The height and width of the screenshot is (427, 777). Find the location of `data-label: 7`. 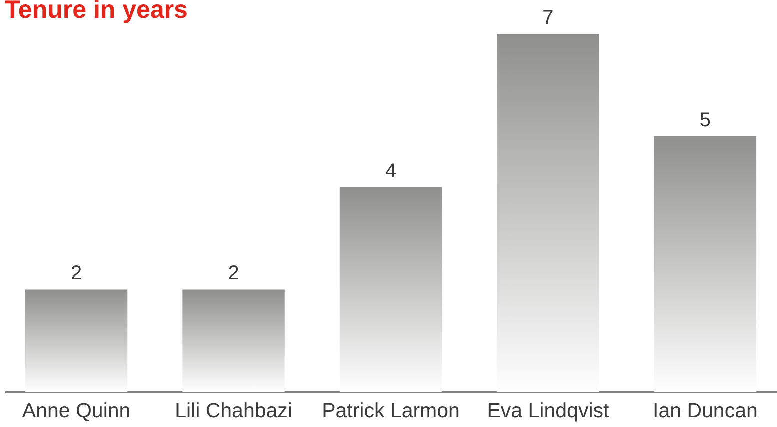

data-label: 7 is located at coordinates (548, 18).